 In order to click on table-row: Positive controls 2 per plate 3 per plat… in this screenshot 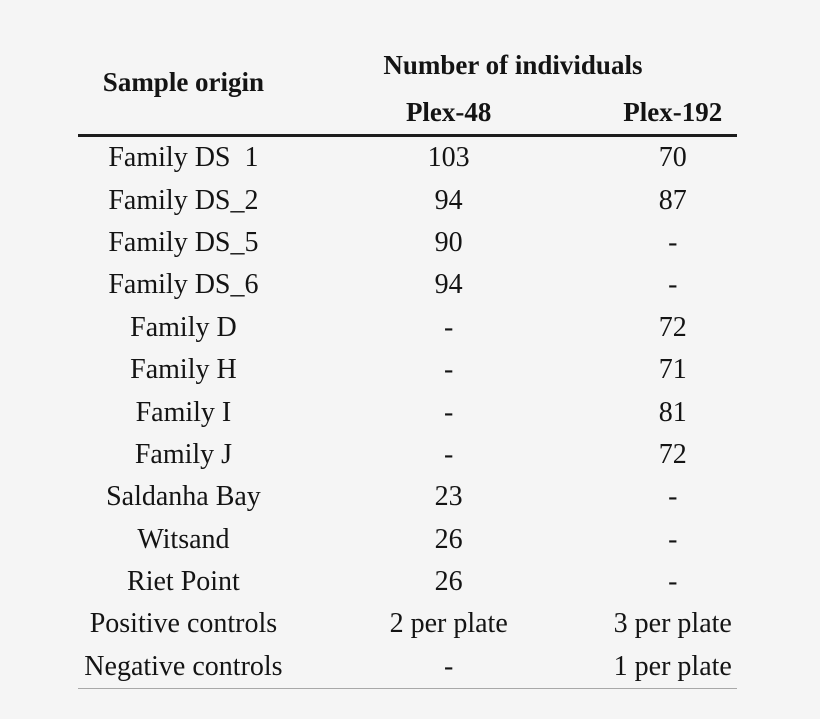, I will do `click(407, 624)`.